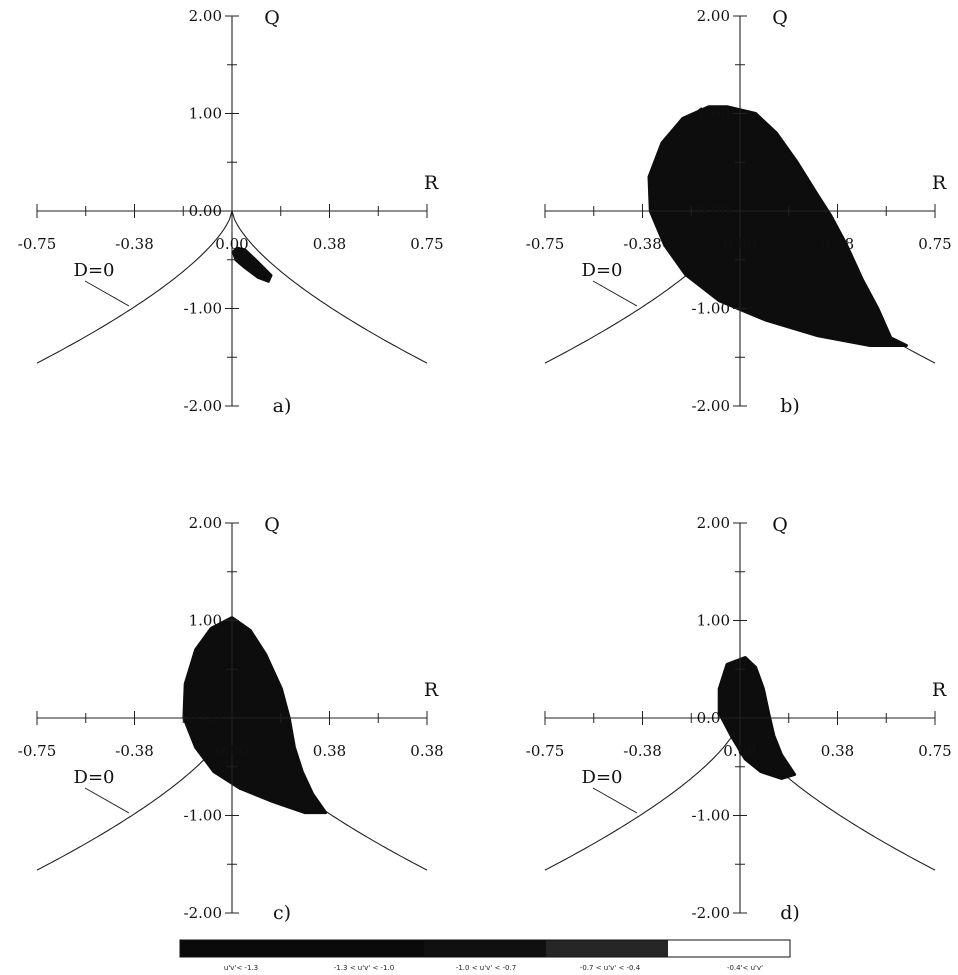  Describe the element at coordinates (241, 968) in the screenshot. I see `legend-label: u'v'< -1.3` at that location.